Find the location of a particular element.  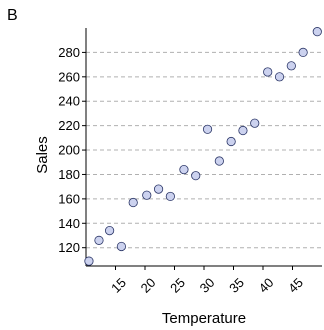

y-tick-label: 180 is located at coordinates (69, 174).